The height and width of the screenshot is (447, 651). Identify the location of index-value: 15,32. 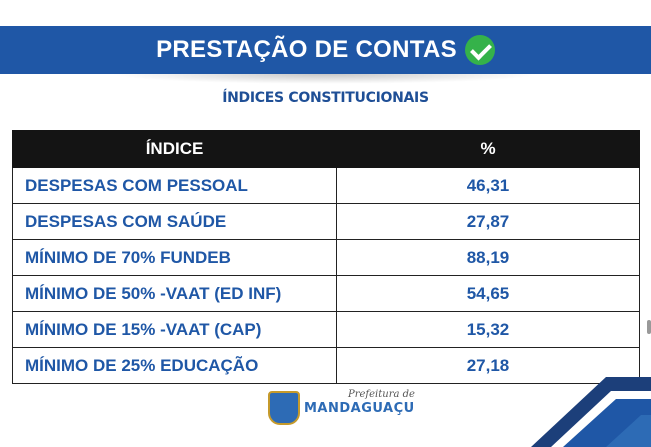
(488, 329).